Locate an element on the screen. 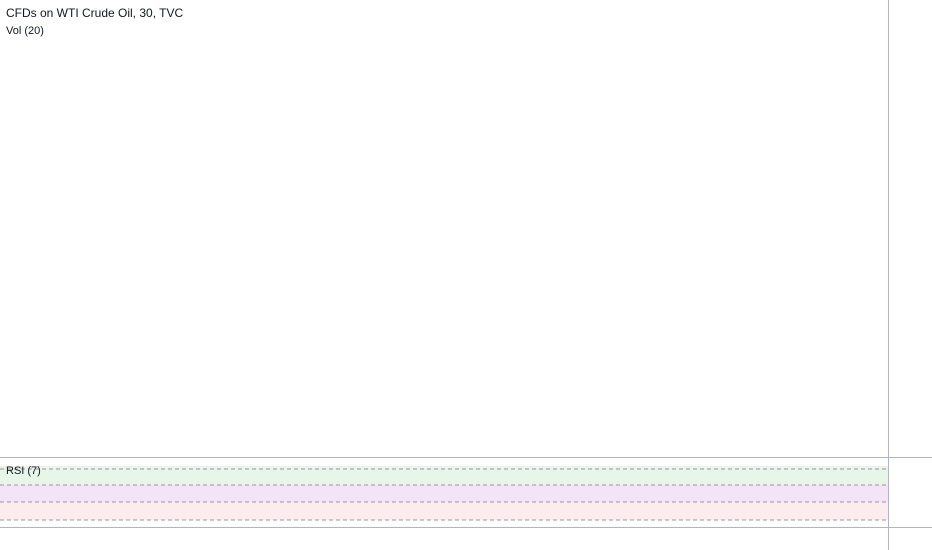 This screenshot has height=550, width=932. rsi-upper-band is located at coordinates (444, 475).